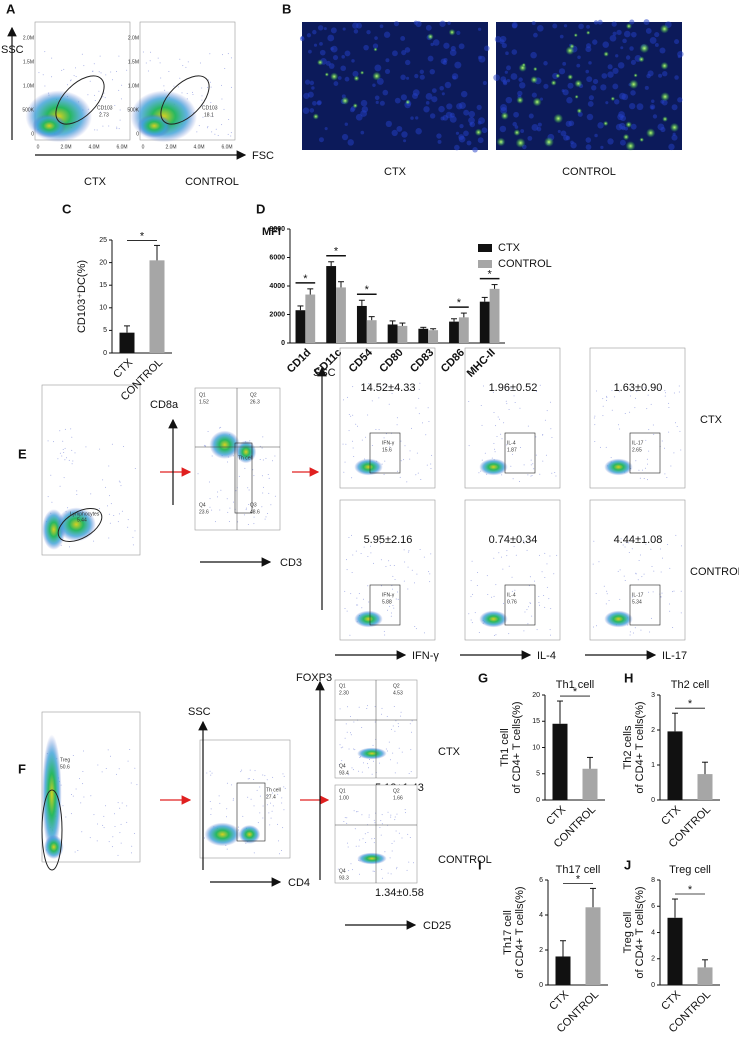 Image resolution: width=739 pixels, height=1041 pixels. What do you see at coordinates (202, 505) in the screenshot?
I see `label: Q4` at bounding box center [202, 505].